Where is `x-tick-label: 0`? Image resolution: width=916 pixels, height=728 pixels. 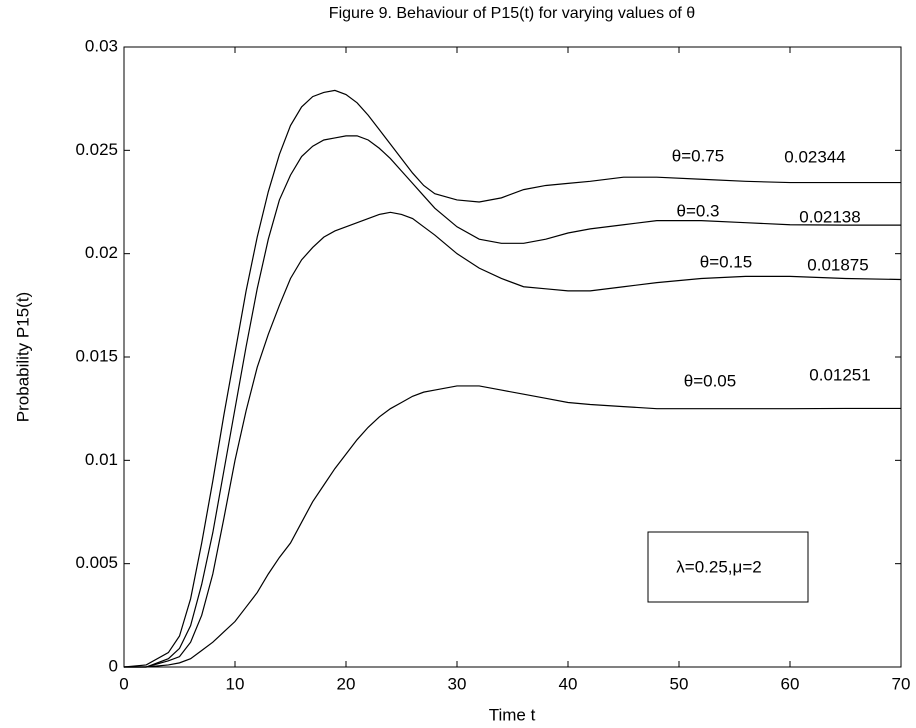 x-tick-label: 0 is located at coordinates (123, 683).